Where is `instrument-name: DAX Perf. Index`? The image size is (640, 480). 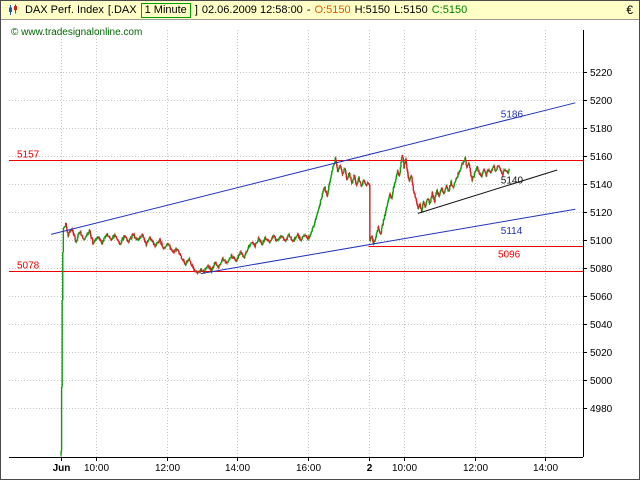 instrument-name: DAX Perf. Index is located at coordinates (64, 10).